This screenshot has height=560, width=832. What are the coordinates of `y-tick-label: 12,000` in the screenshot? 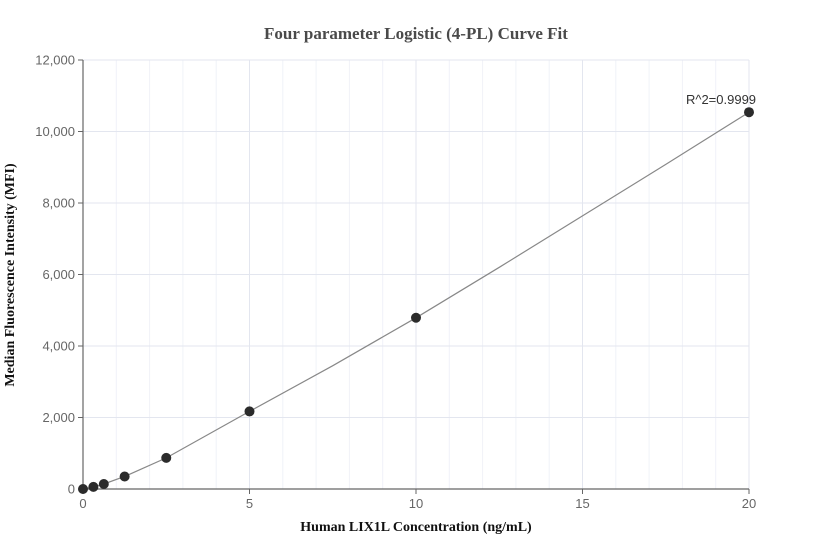 It's located at (55, 60).